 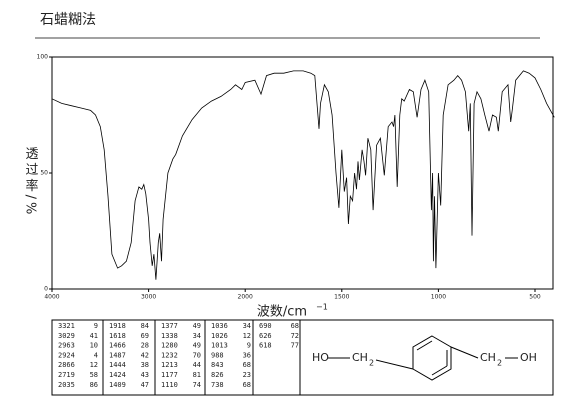 I want to click on peak-wavenumber: 2035, so click(x=66, y=385).